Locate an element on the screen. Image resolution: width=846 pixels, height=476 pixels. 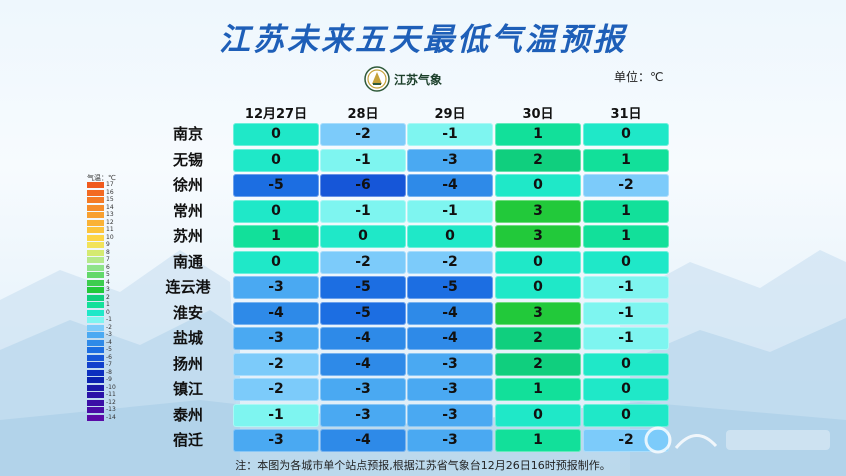
city-label: 扬州 is located at coordinates (187, 363).